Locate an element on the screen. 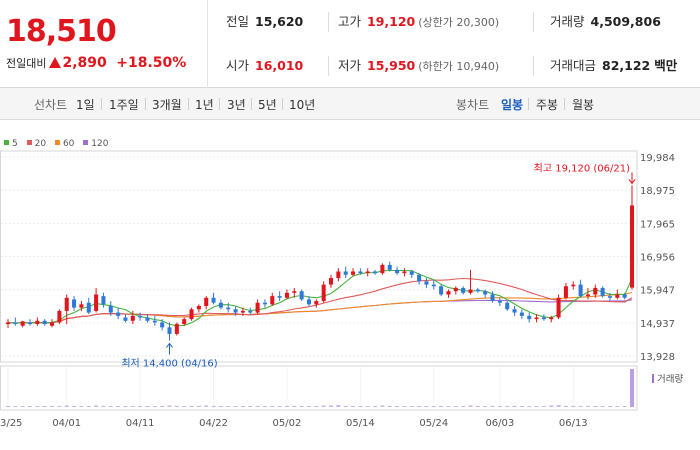  range-10y: 10년 is located at coordinates (302, 105).